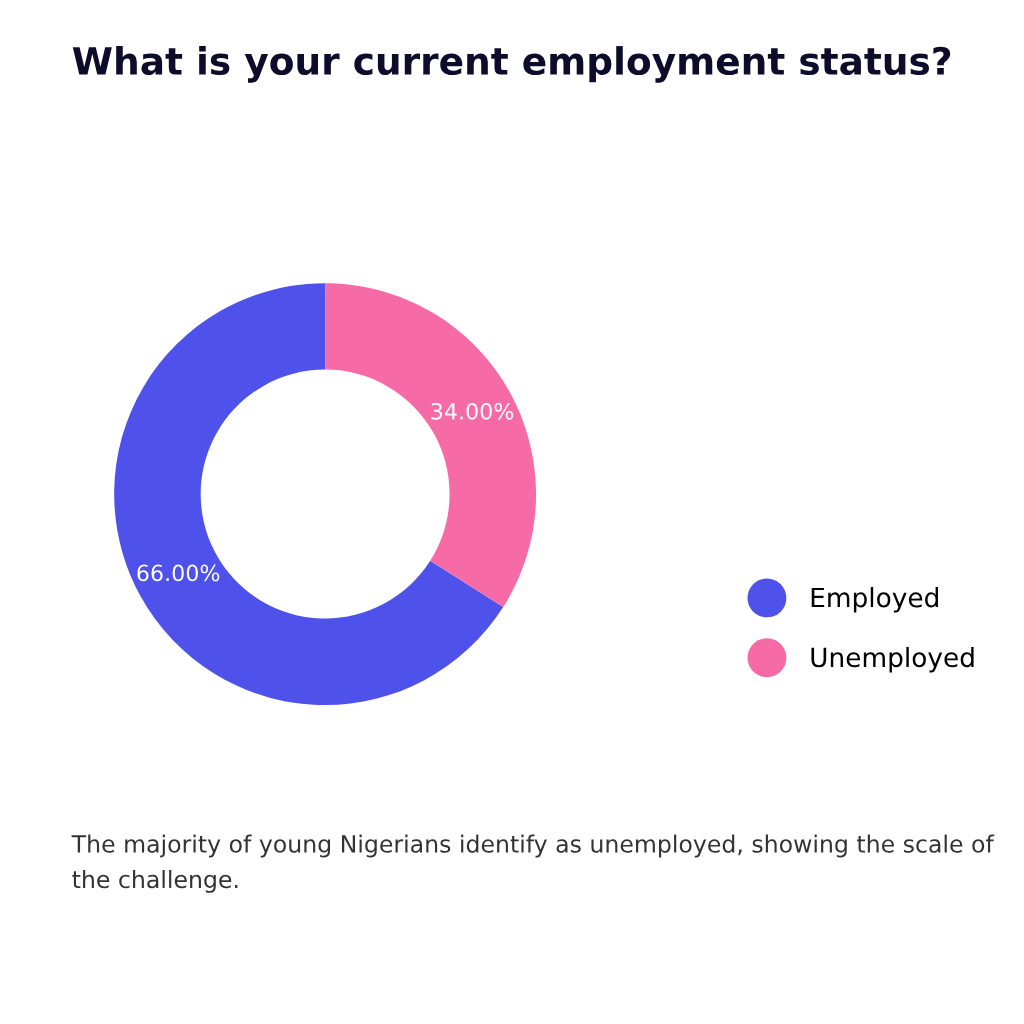 The image size is (1024, 1024). What do you see at coordinates (511, 64) in the screenshot?
I see `chart-title: What is your current employment status?` at bounding box center [511, 64].